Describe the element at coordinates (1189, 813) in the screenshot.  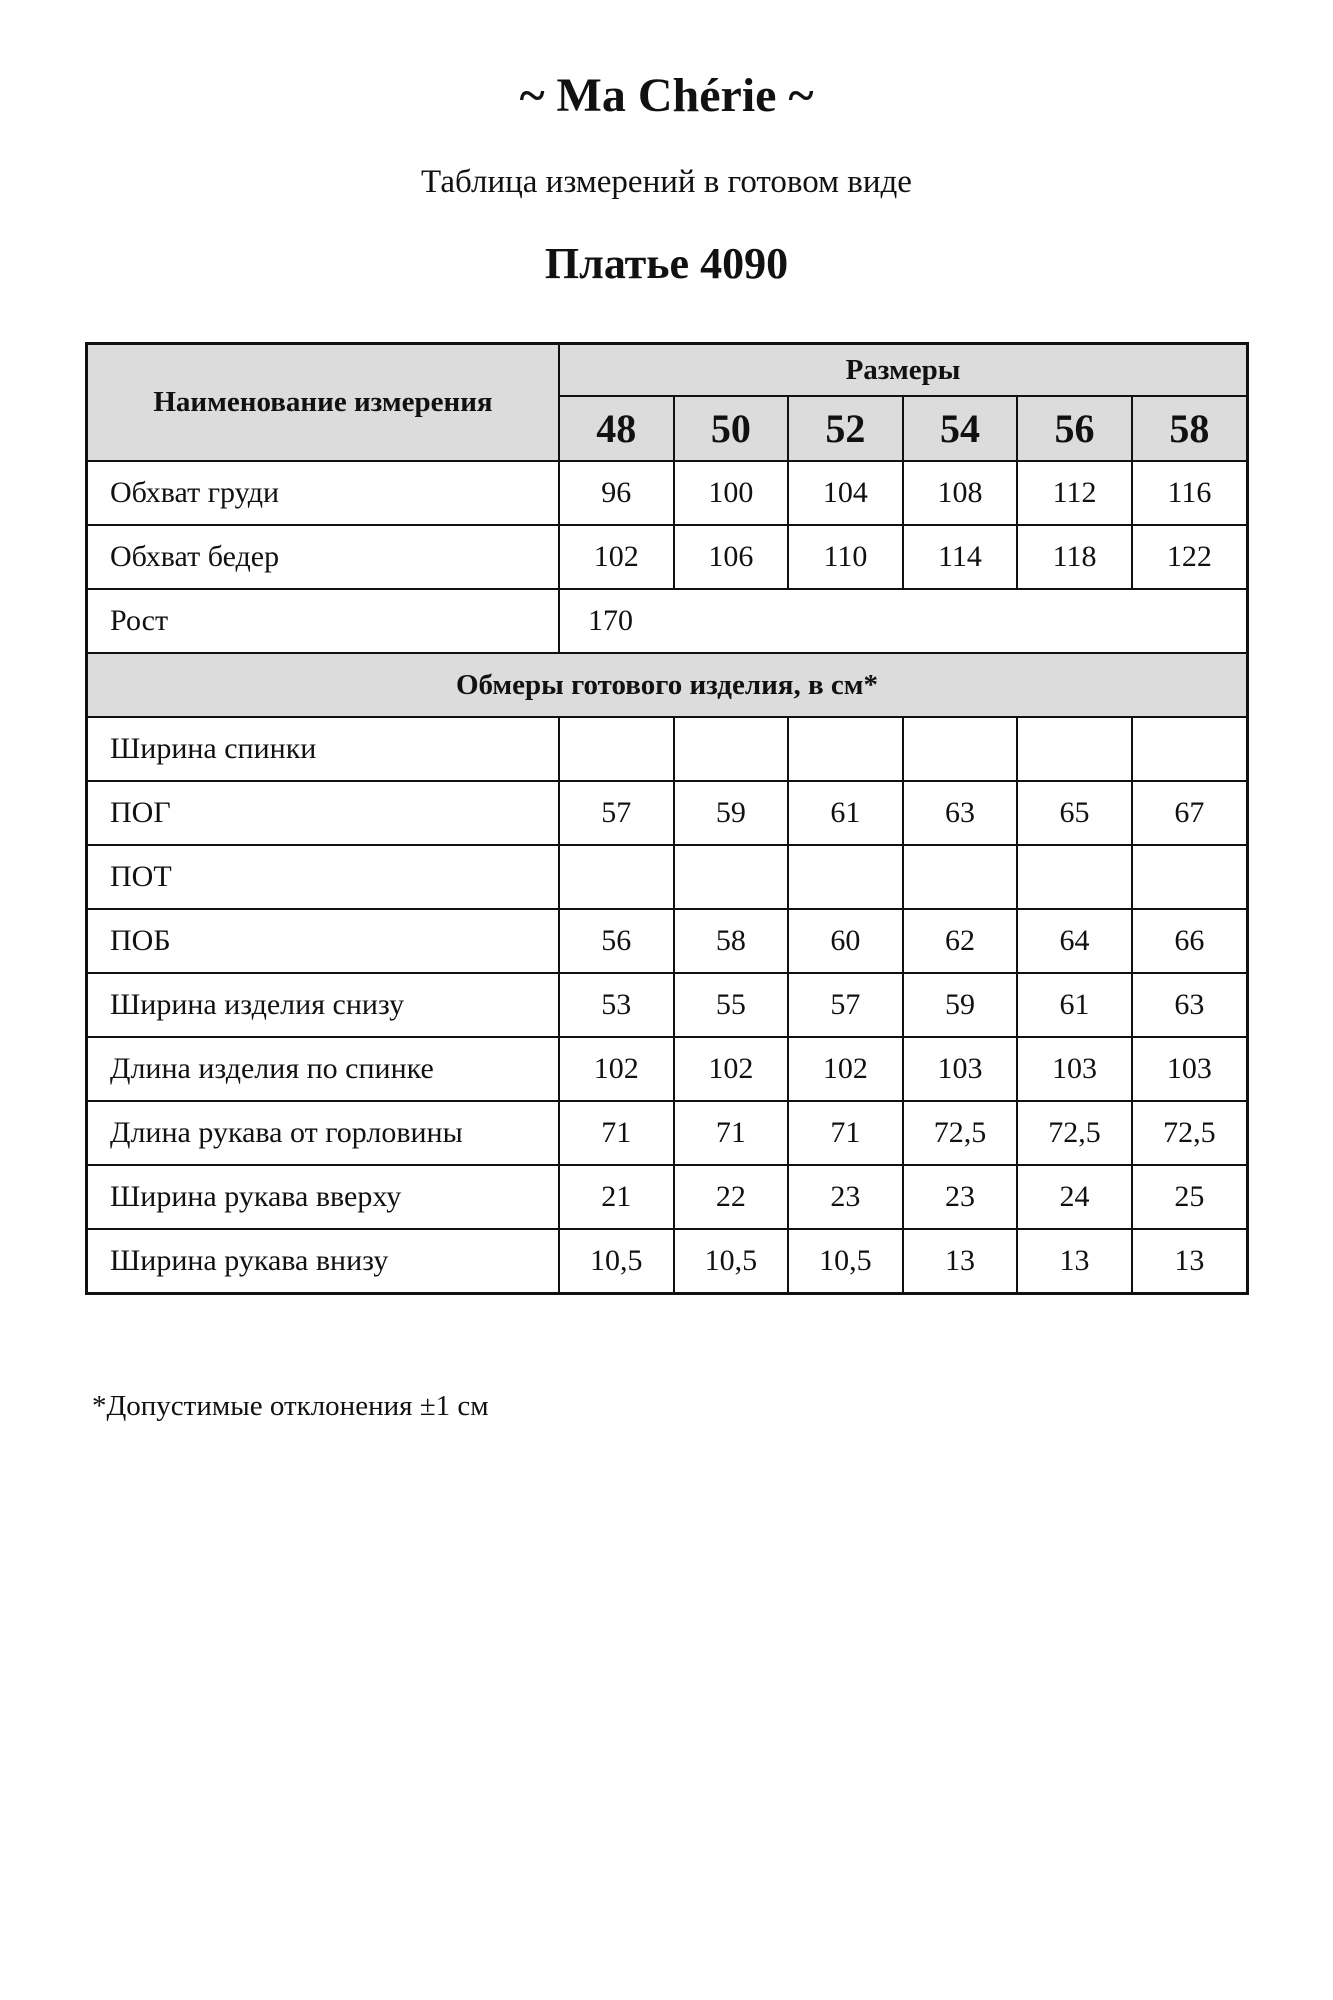
I see `measurement-value: 67` at that location.